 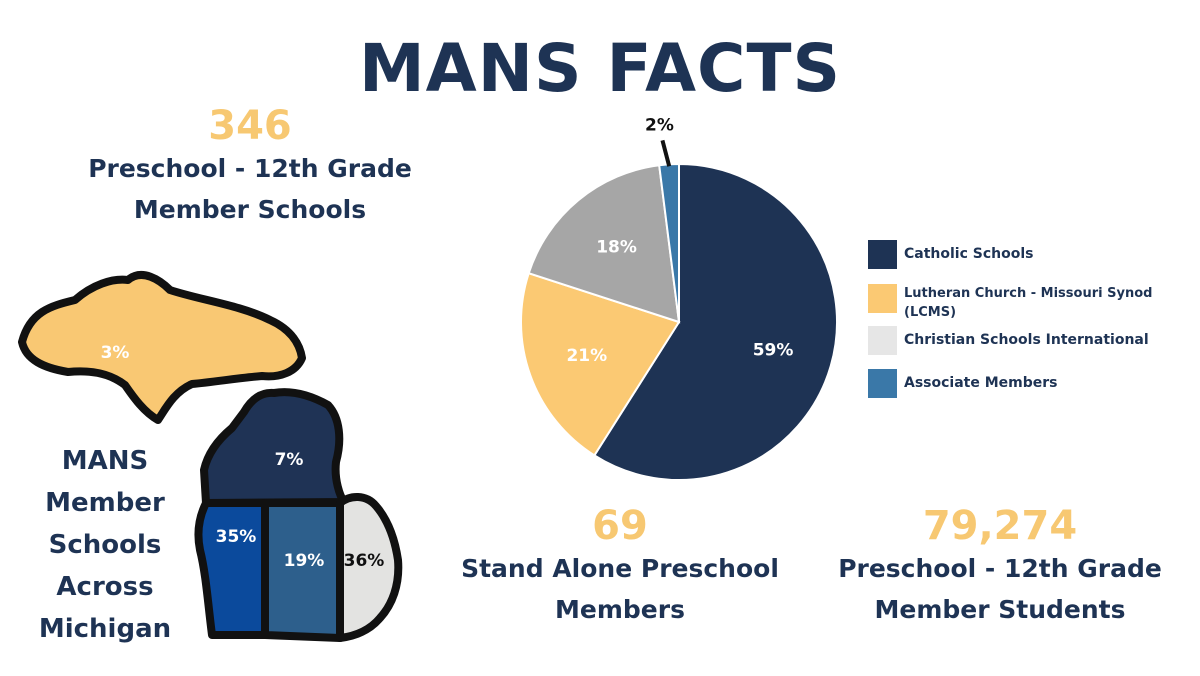 What do you see at coordinates (620, 526) in the screenshot?
I see `preschool-members-count: 69` at bounding box center [620, 526].